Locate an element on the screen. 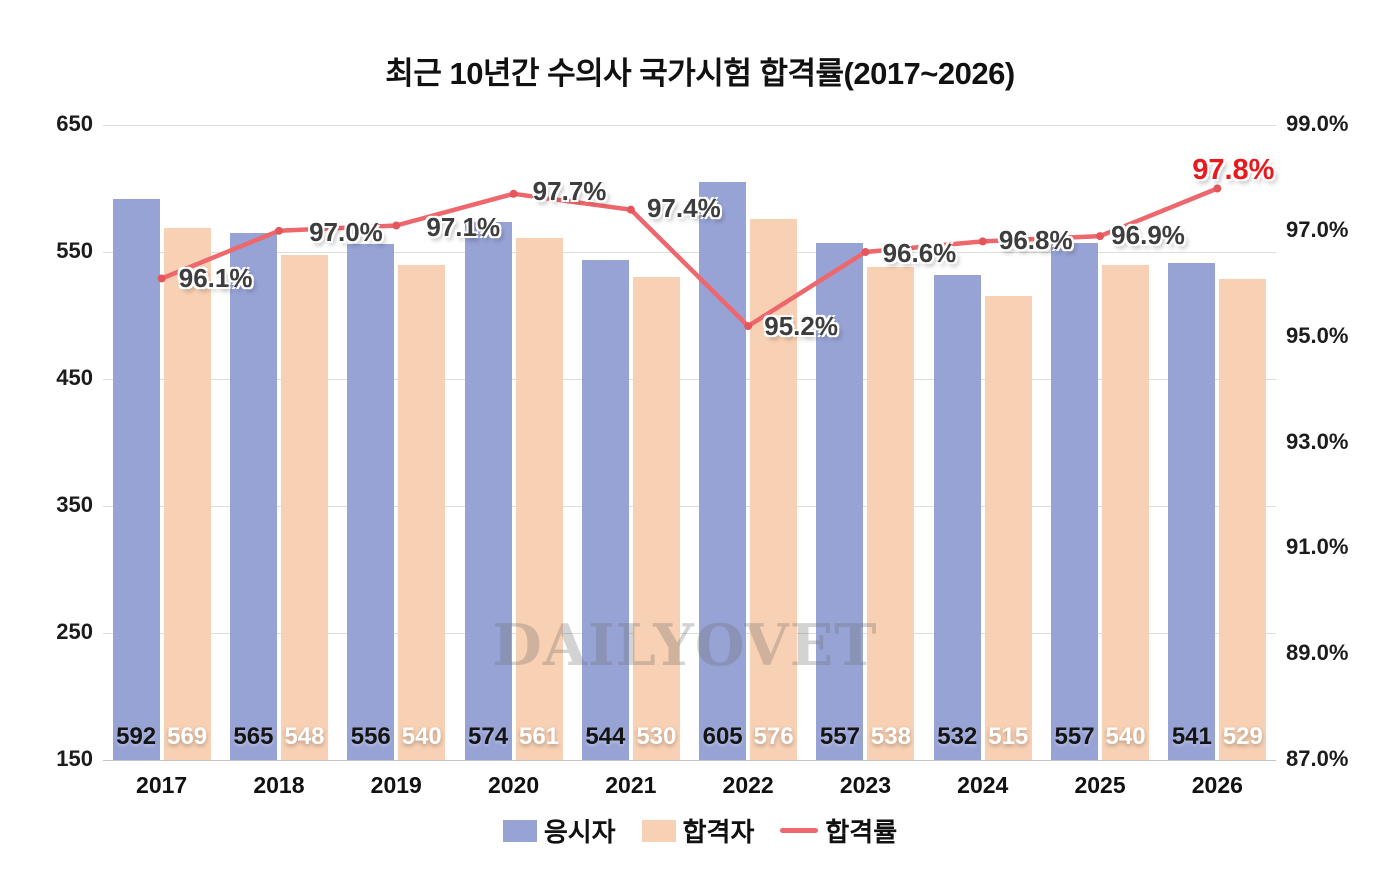  legend-item-applicants: 응시자 is located at coordinates (559, 830).